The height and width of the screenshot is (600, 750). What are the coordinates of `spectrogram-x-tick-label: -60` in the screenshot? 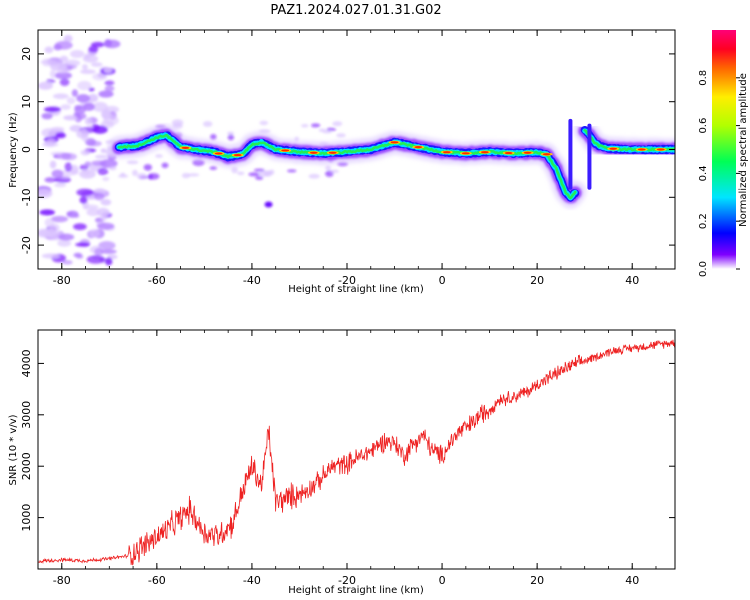 It's located at (157, 280).